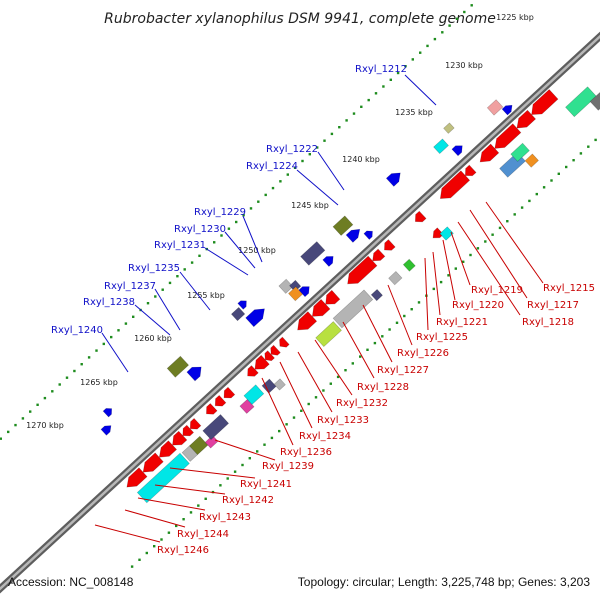  I want to click on gene-label-rxyl-1231: Rxyl_1231, so click(180, 245).